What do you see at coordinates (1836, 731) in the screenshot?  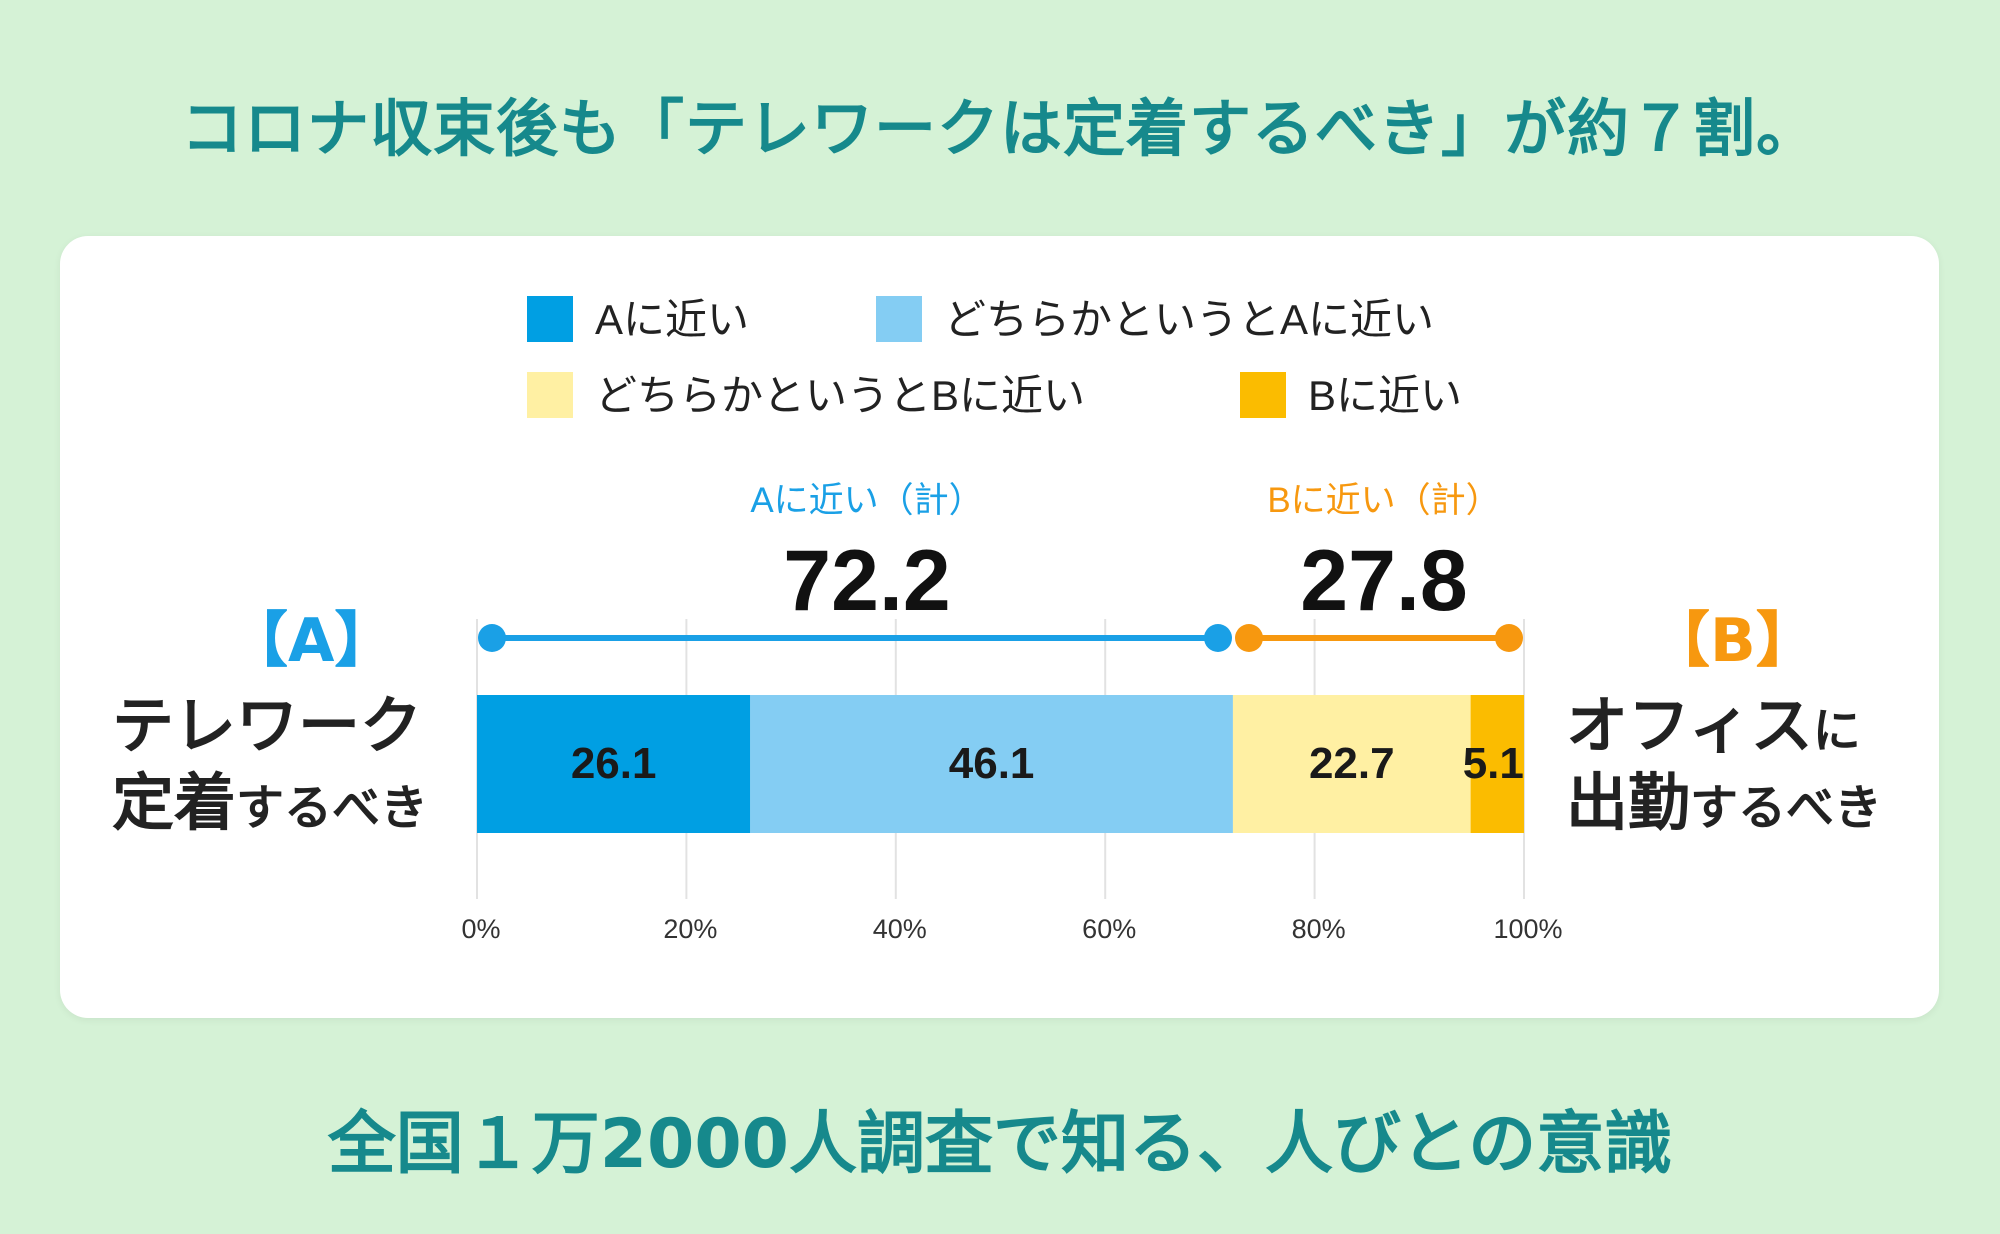 I see `label-b-line1-small: に` at bounding box center [1836, 731].